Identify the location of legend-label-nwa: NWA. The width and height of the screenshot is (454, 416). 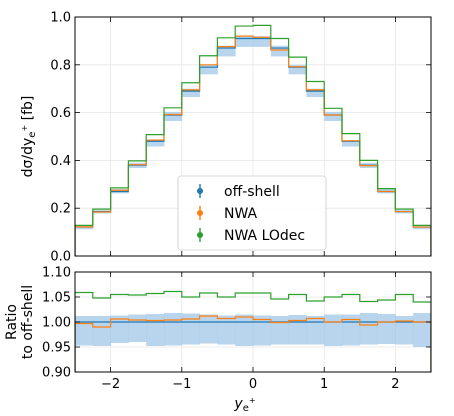
(241, 214).